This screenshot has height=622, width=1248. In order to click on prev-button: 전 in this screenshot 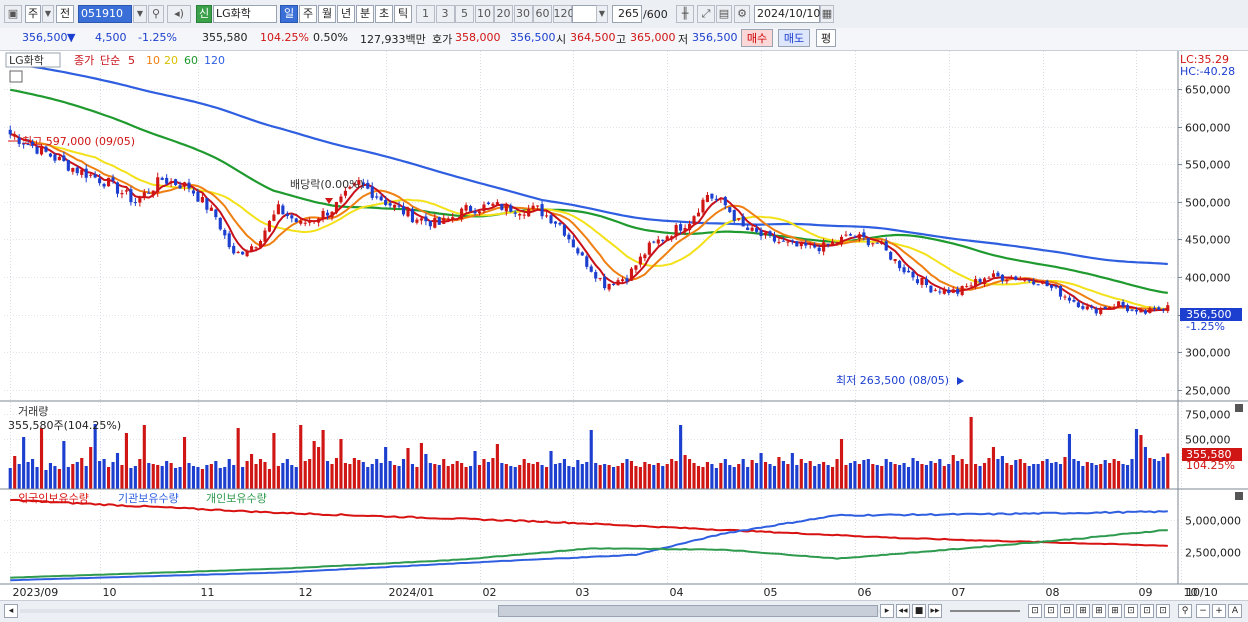, I will do `click(65, 14)`.